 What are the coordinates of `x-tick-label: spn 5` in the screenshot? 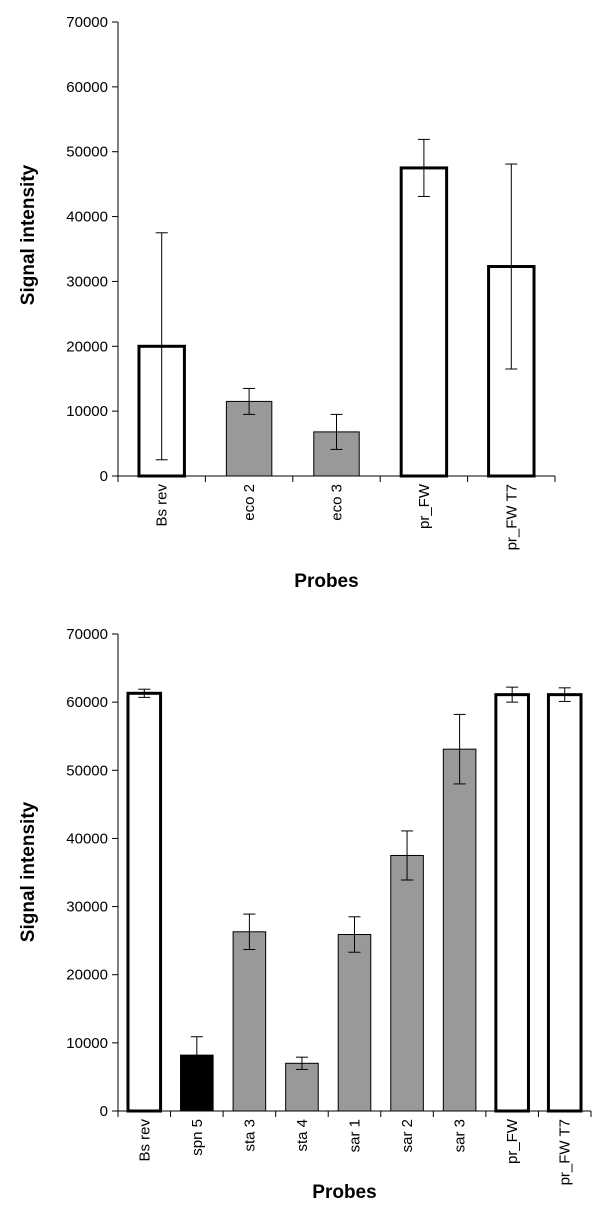 It's located at (197, 1137).